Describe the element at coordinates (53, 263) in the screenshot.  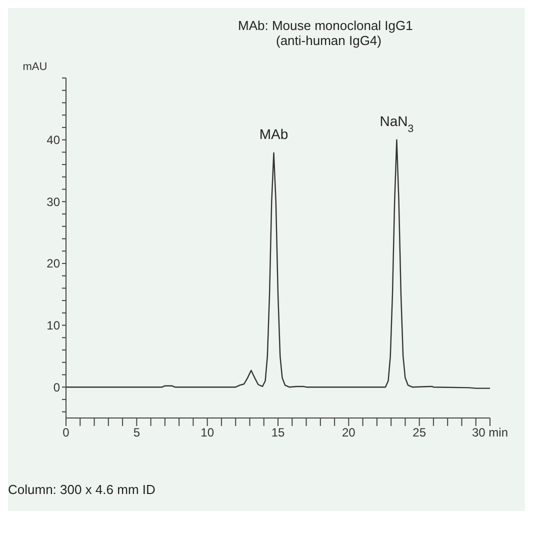
I see `y-tick-label: 20` at that location.